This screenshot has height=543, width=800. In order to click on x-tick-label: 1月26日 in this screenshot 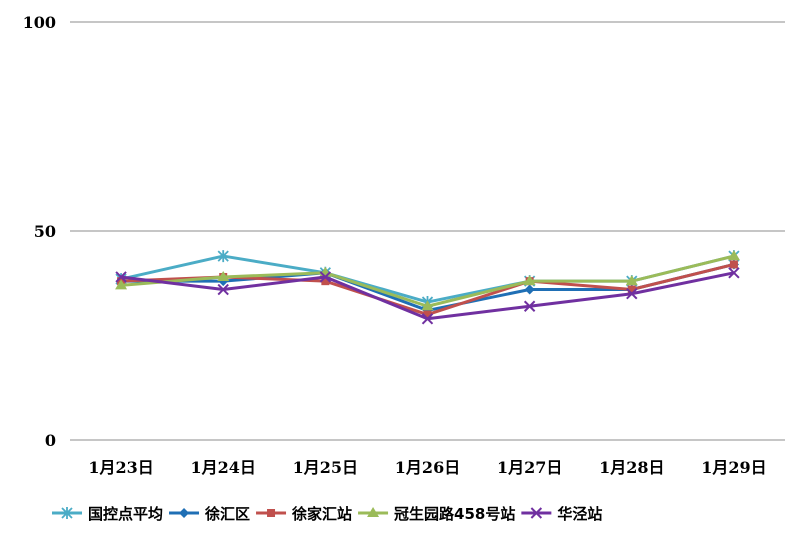, I will do `click(427, 467)`.